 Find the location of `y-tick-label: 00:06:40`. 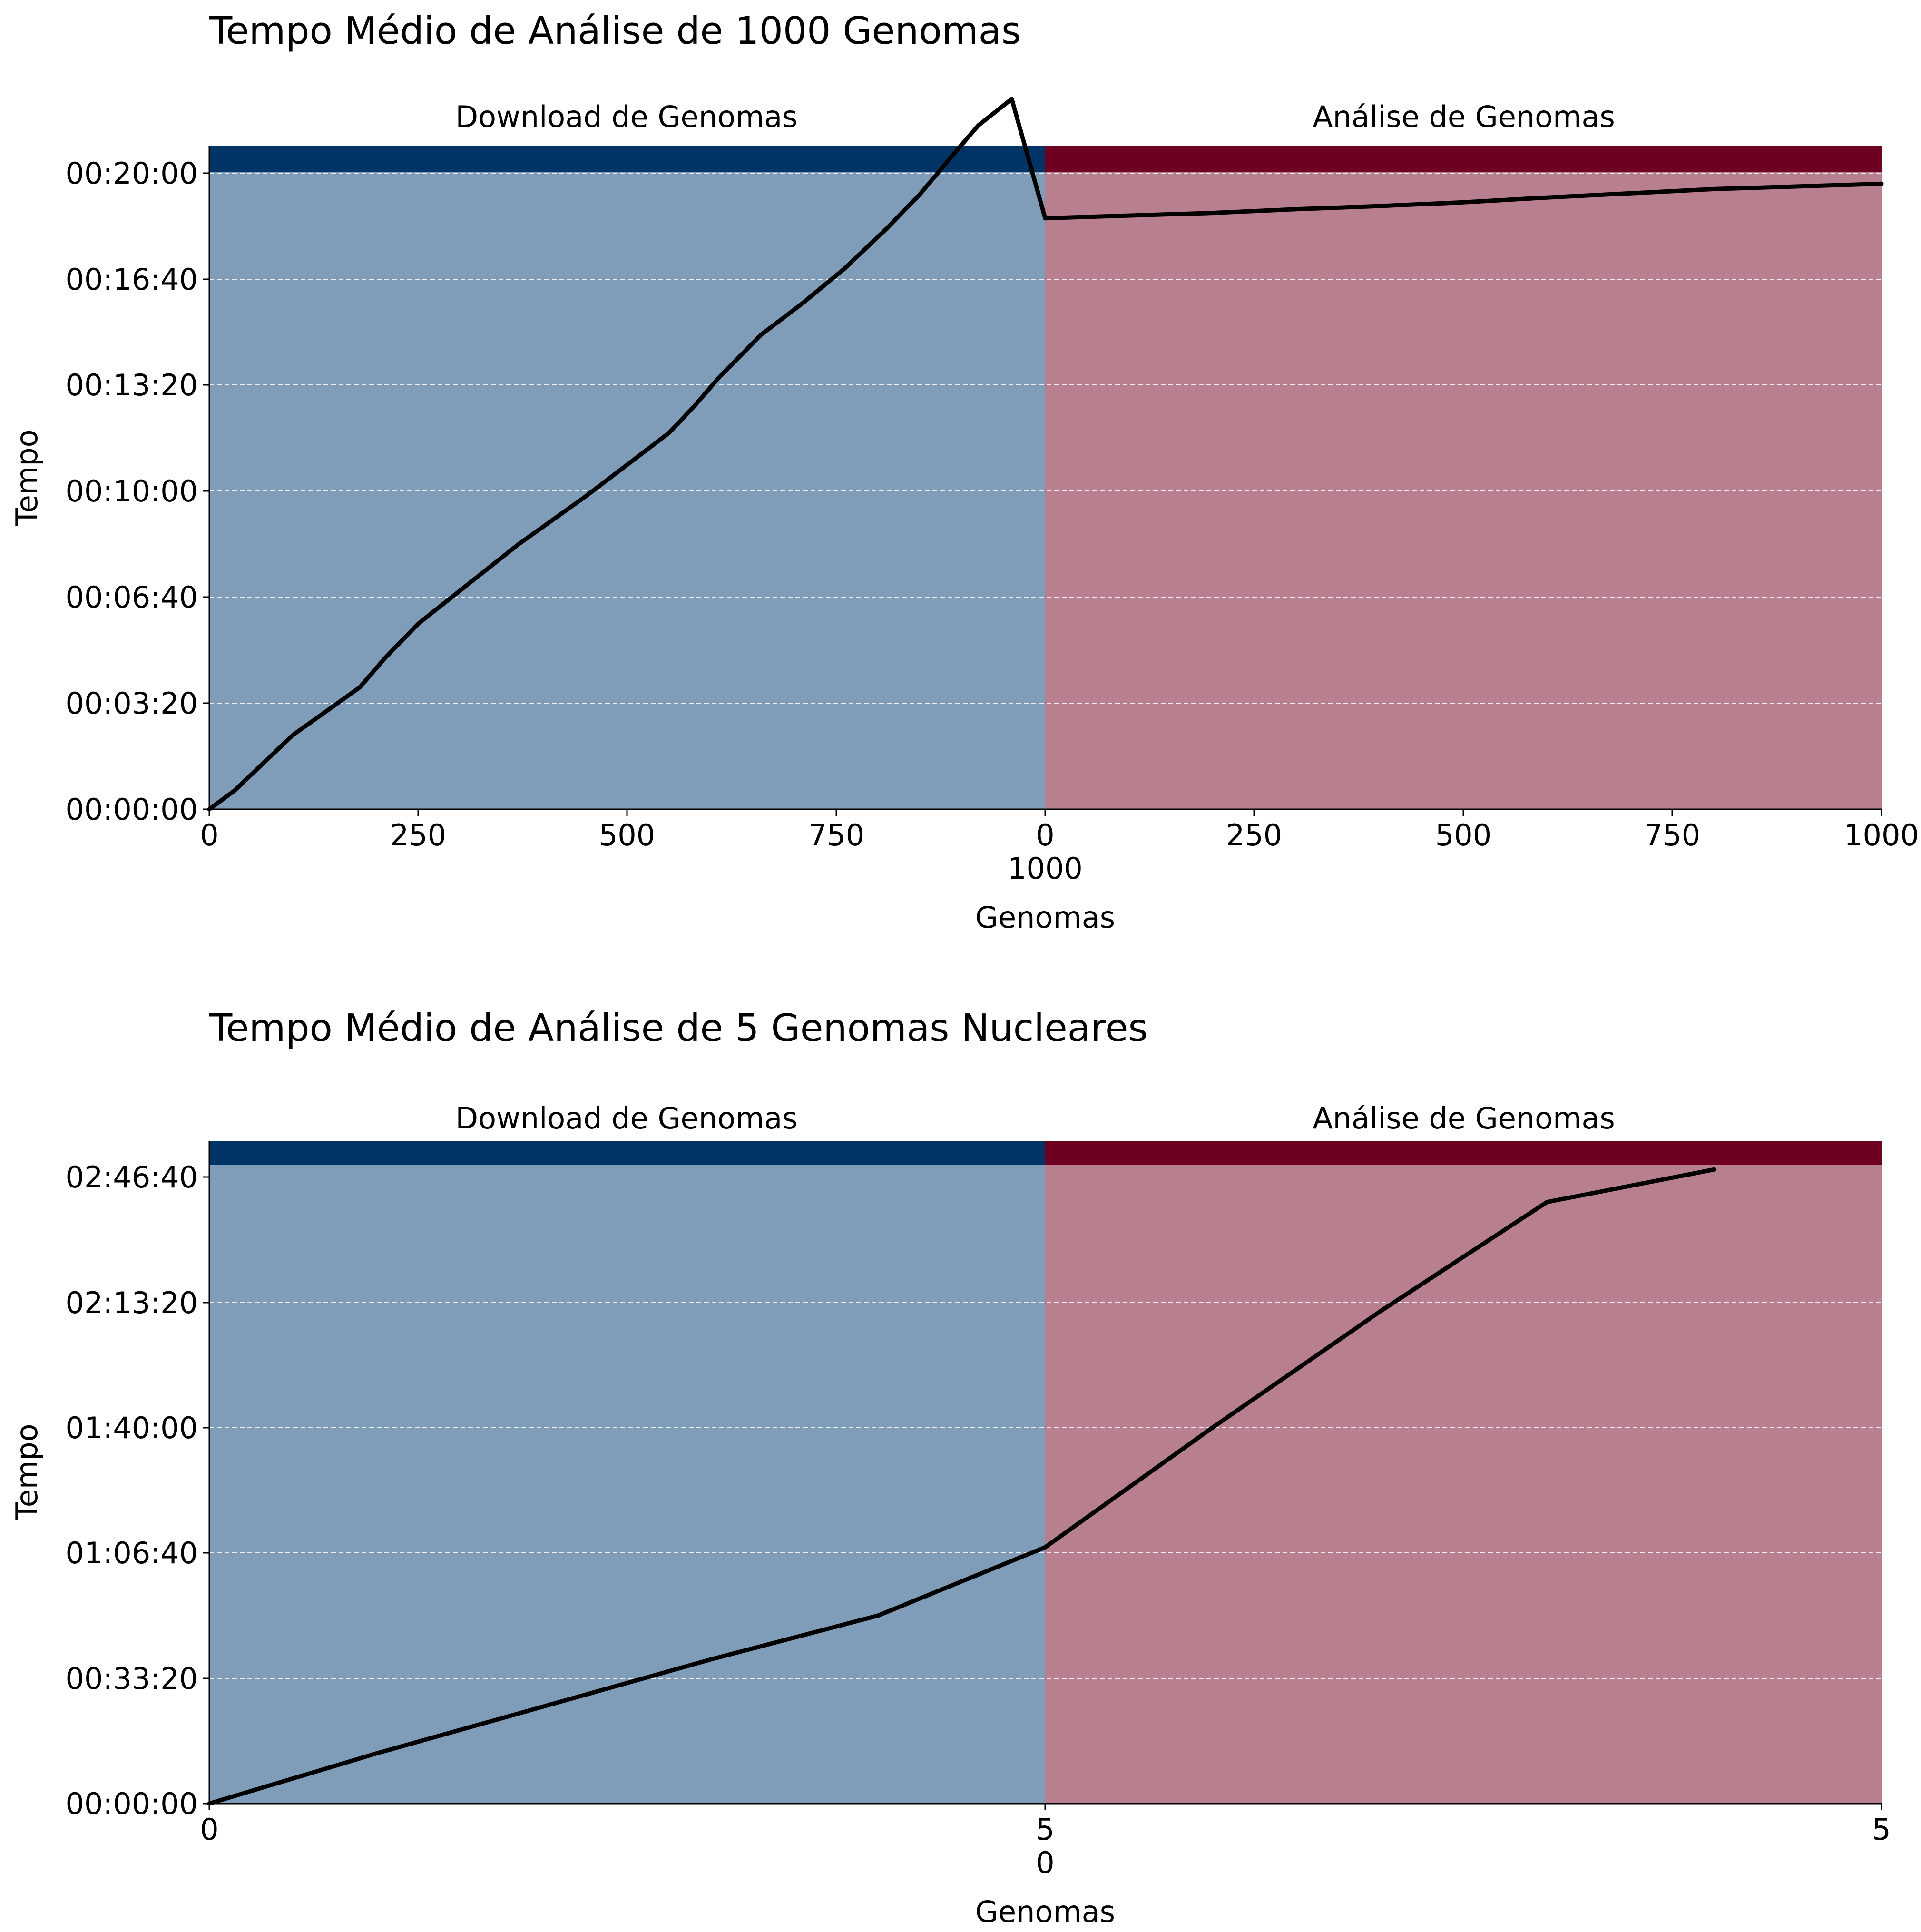

y-tick-label: 00:06:40 is located at coordinates (132, 597).